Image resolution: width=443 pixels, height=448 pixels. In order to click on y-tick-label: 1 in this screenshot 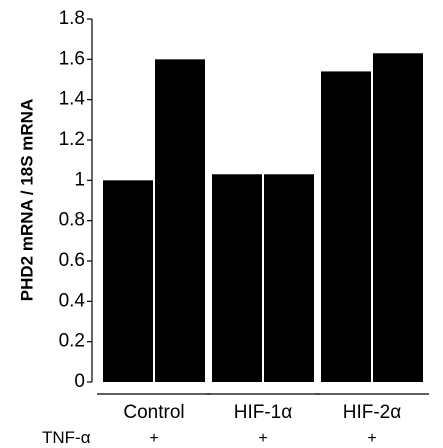, I will do `click(79, 179)`.